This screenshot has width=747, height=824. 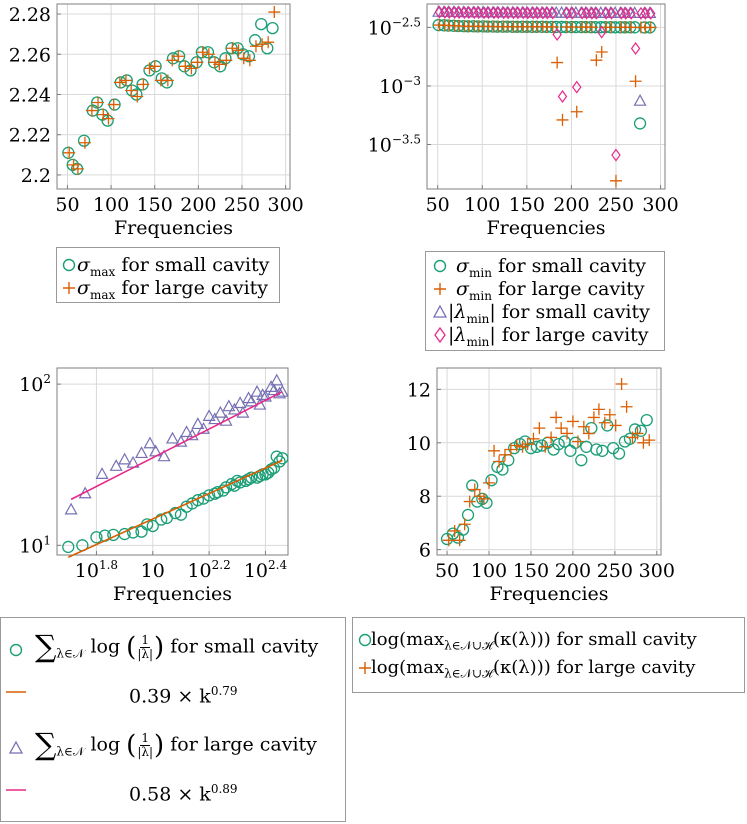 I want to click on tick-label: 10, so click(x=153, y=571).